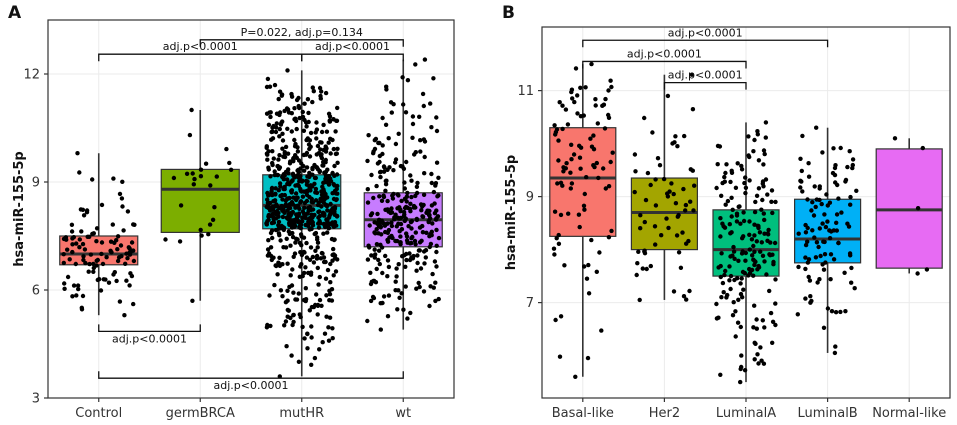 The height and width of the screenshot is (425, 957). What do you see at coordinates (911, 206) in the screenshot?
I see `points-normal-like` at bounding box center [911, 206].